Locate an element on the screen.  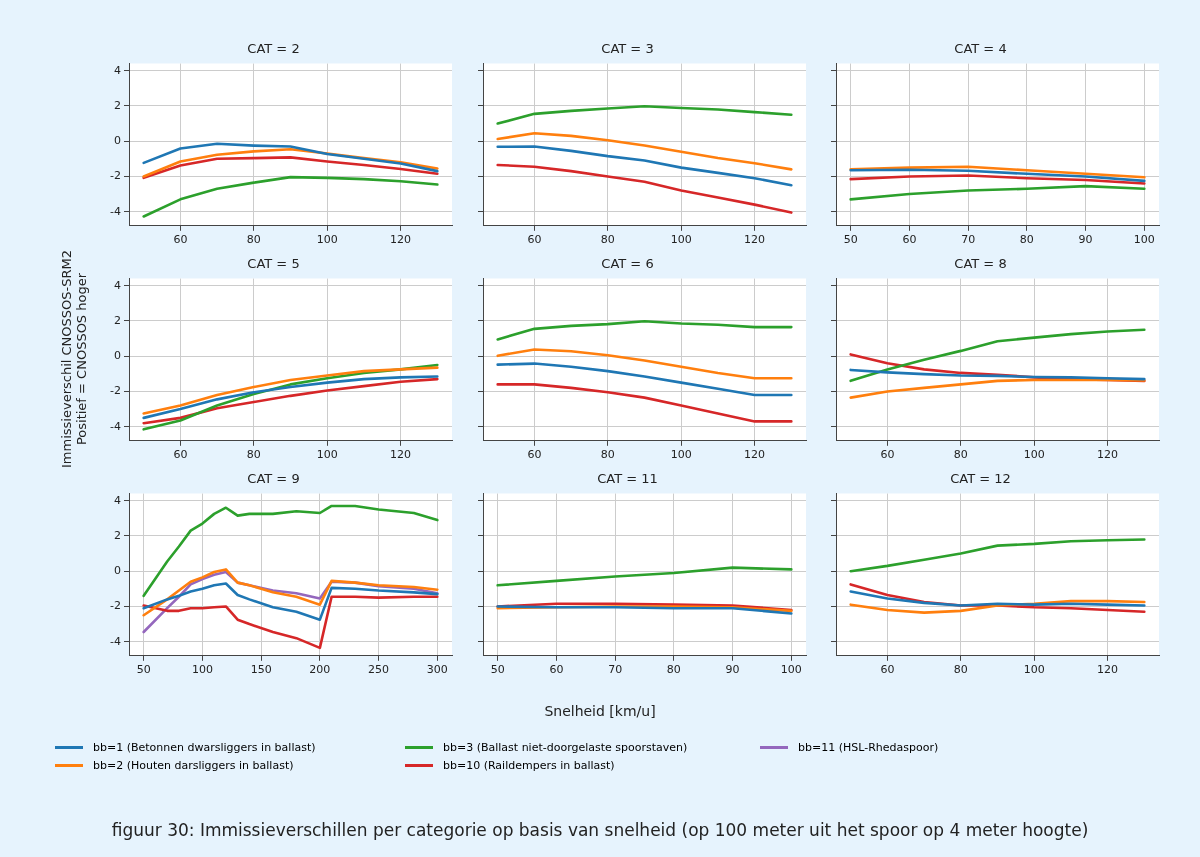
legend-label: bb=1 (Betonnen dwarsliggers in ballast) is located at coordinates (204, 747).